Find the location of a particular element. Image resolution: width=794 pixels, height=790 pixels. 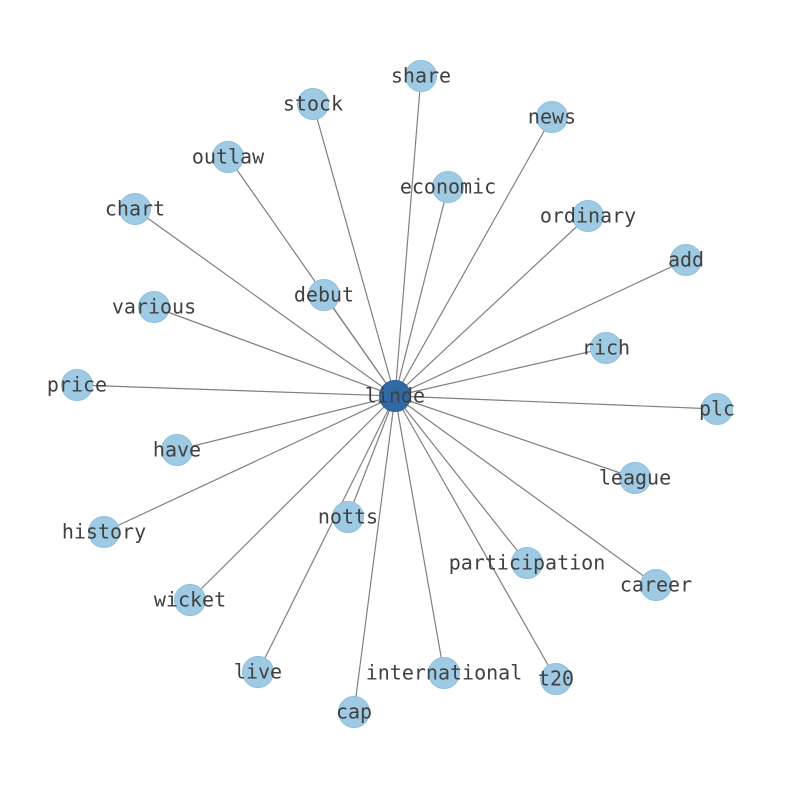

node-label-chart: chart is located at coordinates (135, 209).